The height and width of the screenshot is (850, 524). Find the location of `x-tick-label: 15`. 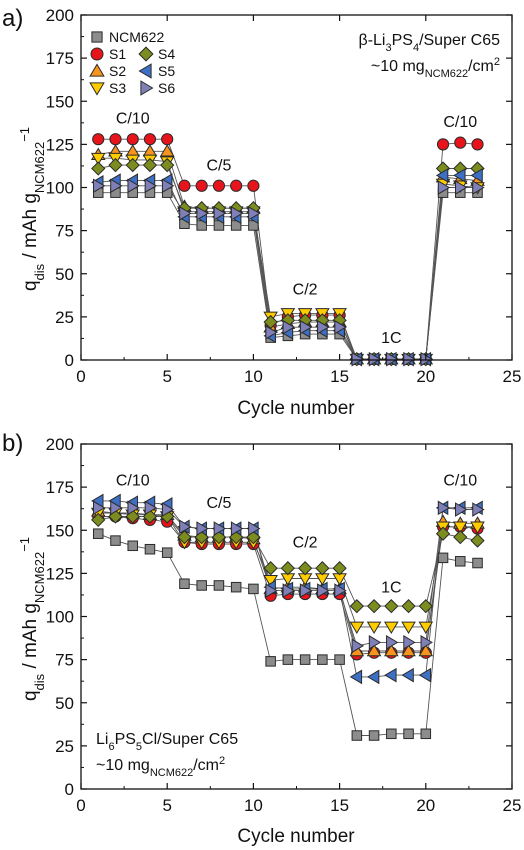

x-tick-label: 15 is located at coordinates (339, 805).